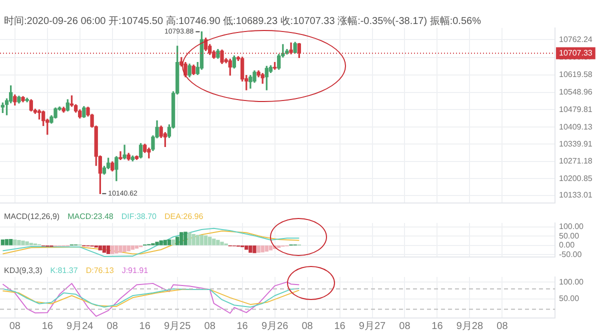  Describe the element at coordinates (576, 75) in the screenshot. I see `y-tick-label: 10619.58` at that location.